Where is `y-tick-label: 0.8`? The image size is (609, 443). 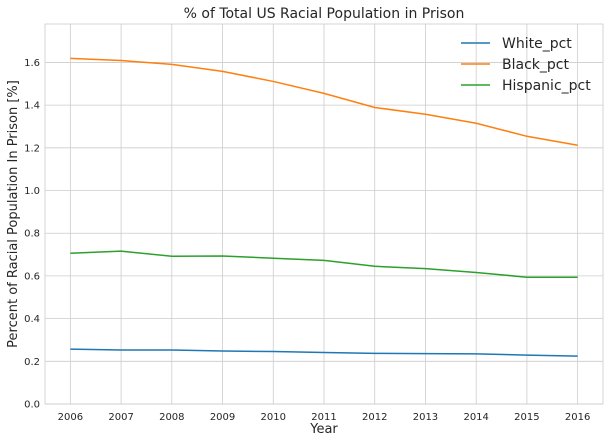
y-tick-label: 0.8 is located at coordinates (32, 234).